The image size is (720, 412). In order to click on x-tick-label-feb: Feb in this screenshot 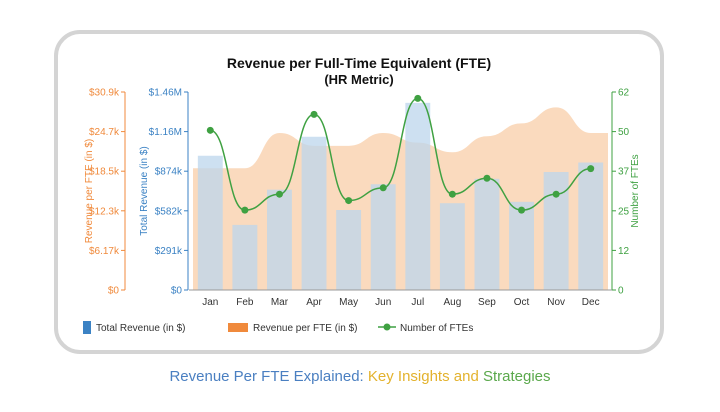, I will do `click(245, 302)`.